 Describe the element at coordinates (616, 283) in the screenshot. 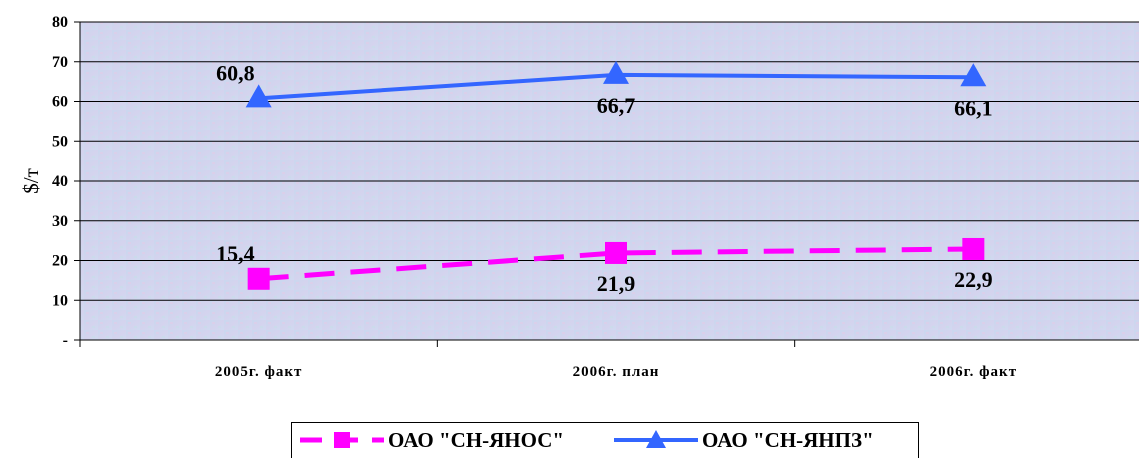

I see `data-label: 21,9` at that location.